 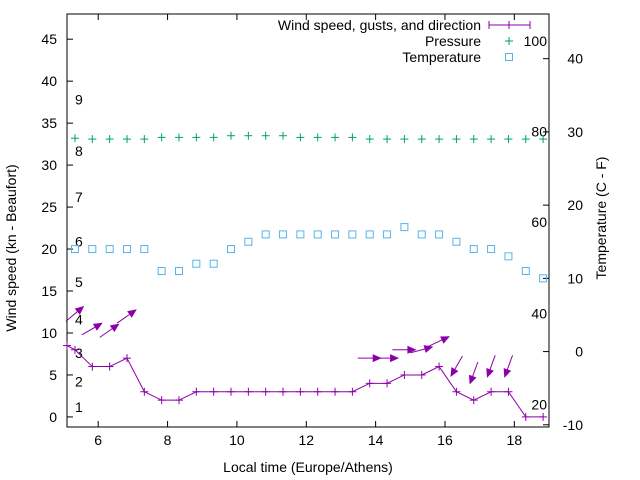 I want to click on x-tick-label: 14, so click(x=376, y=440).